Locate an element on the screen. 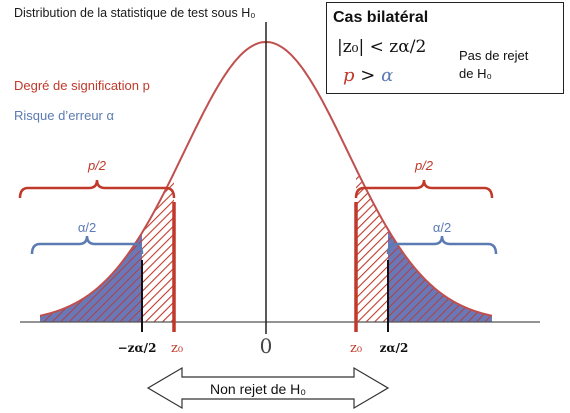 This screenshot has width=570, height=413. non-reject-label: Non rejet de H₀ is located at coordinates (258, 389).